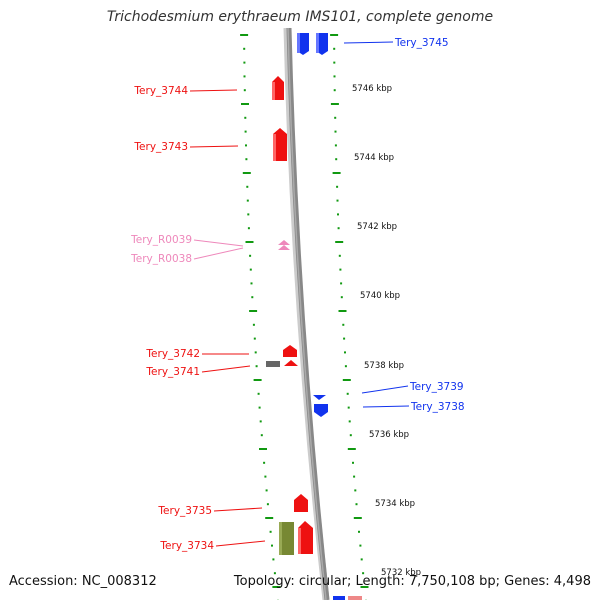 This screenshot has height=600, width=600. Describe the element at coordinates (172, 372) in the screenshot. I see `gene-label-tery-3741: Tery_3741` at that location.